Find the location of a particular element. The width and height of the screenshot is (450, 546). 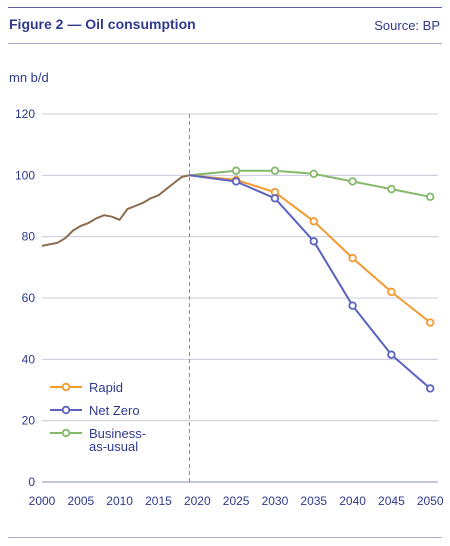

x-tick-label: 2005 is located at coordinates (80, 501).